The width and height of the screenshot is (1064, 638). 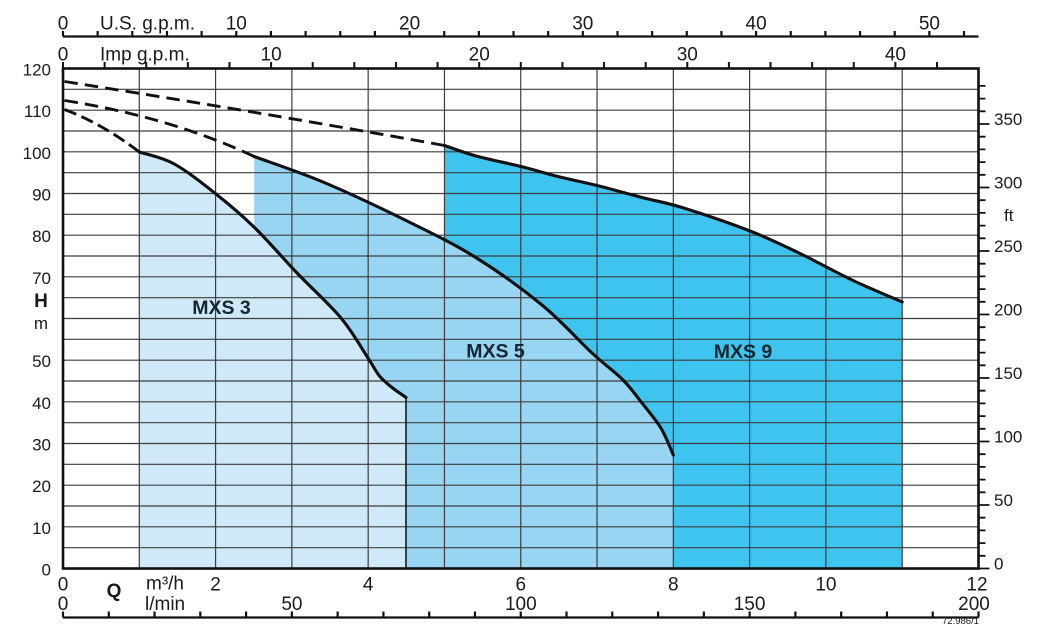 What do you see at coordinates (37, 111) in the screenshot?
I see `svg-text: 110` at bounding box center [37, 111].